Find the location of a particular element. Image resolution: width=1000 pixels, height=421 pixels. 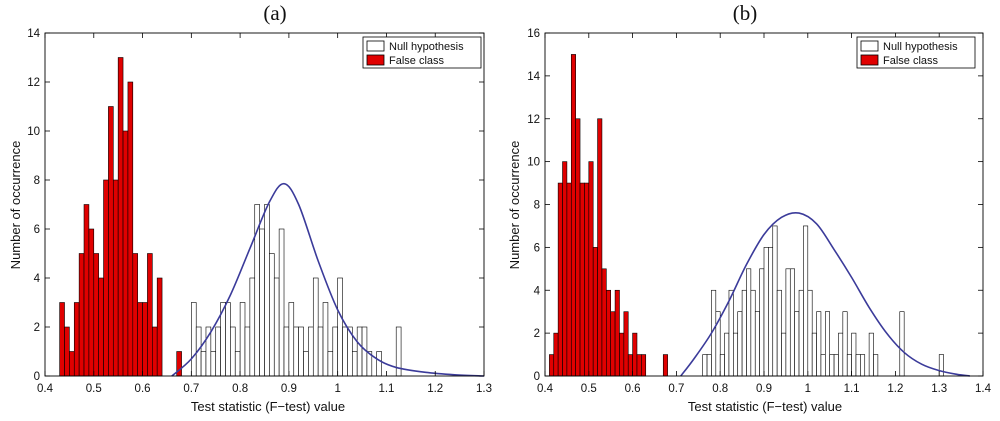

panel-a-x-tick-label-7: 1.1 is located at coordinates (386, 389).